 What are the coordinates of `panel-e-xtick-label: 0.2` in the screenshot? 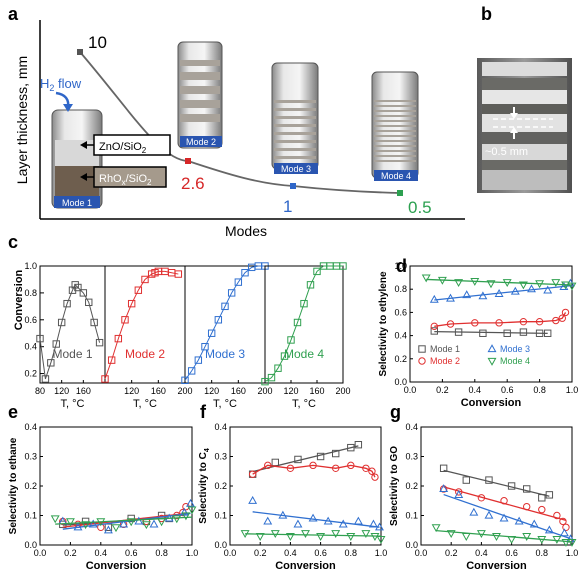 It's located at (70, 553).